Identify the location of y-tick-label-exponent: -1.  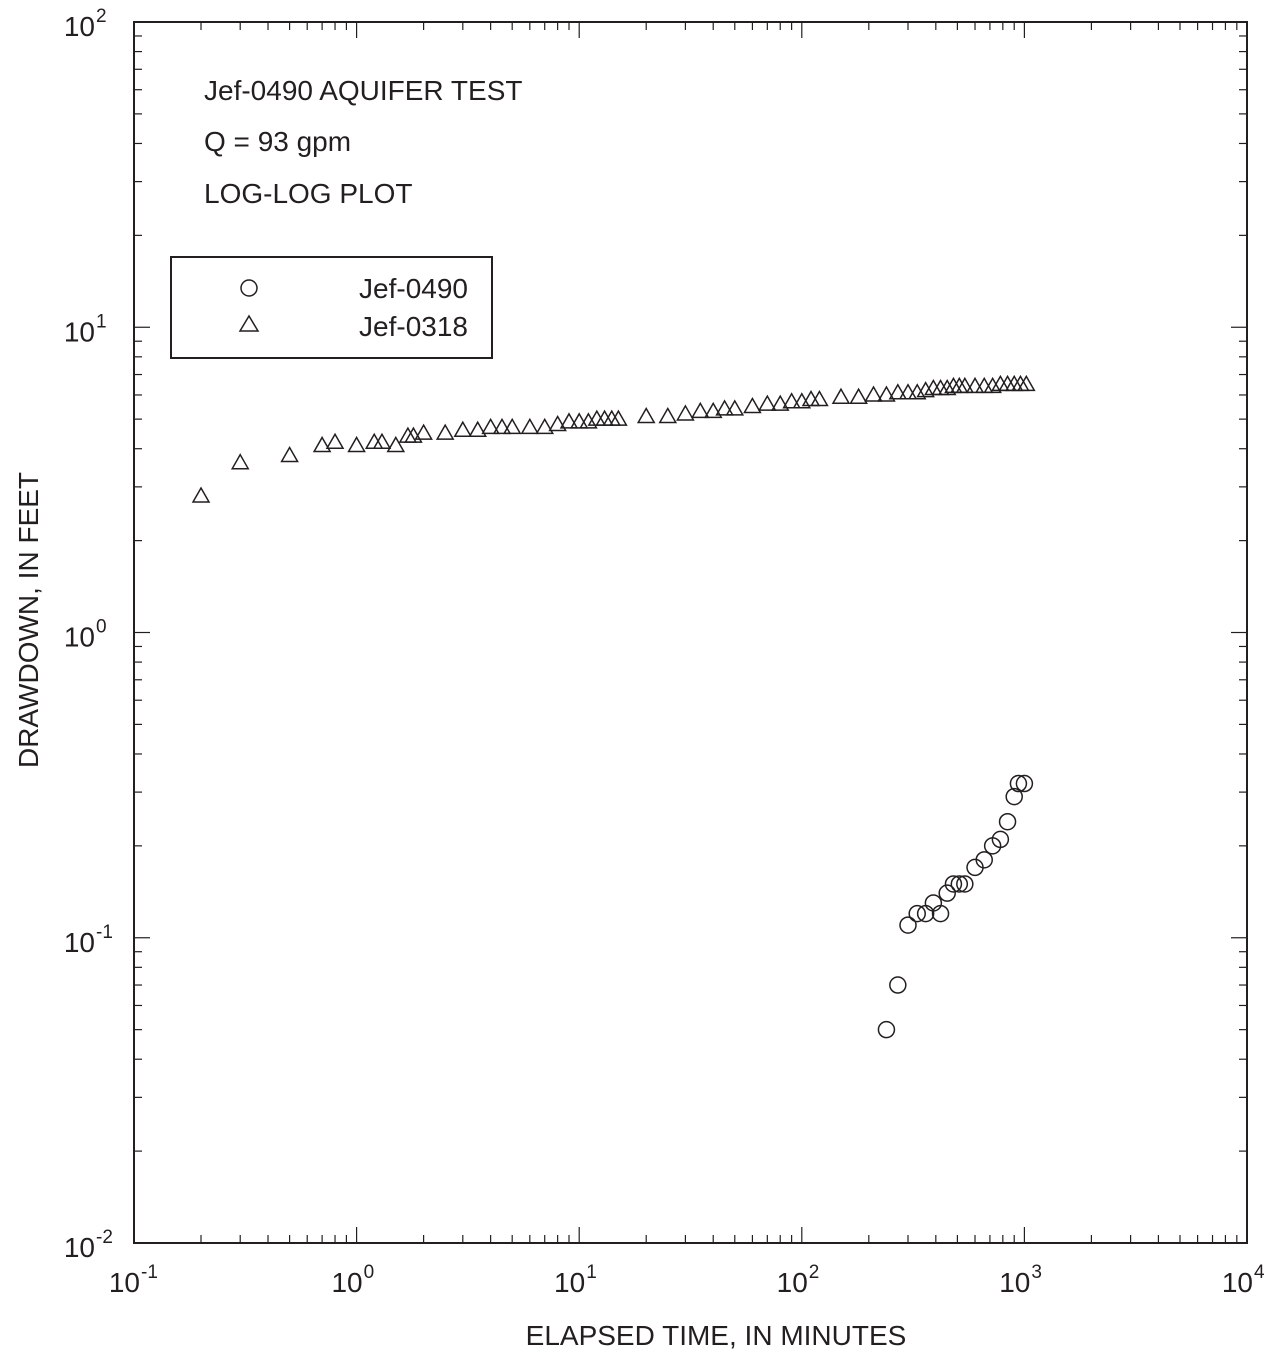
(104, 932).